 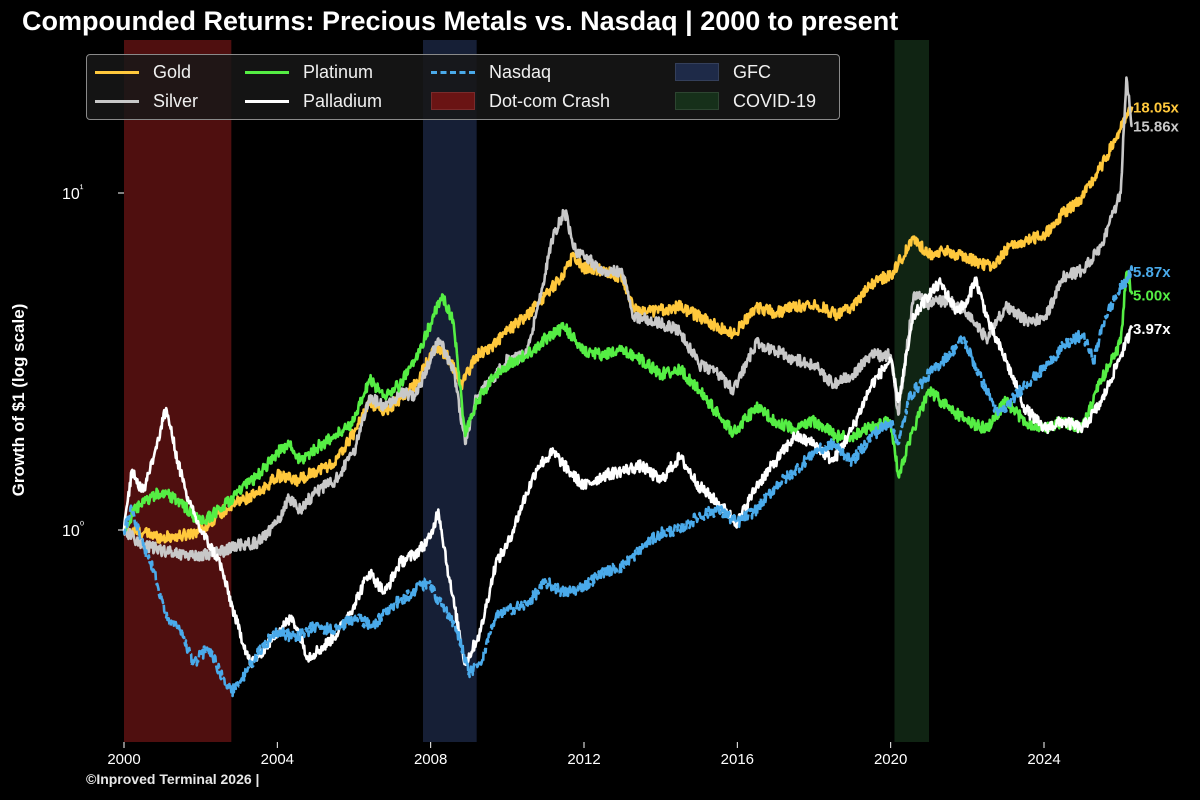 What do you see at coordinates (775, 100) in the screenshot?
I see `legend-label: COVID-19` at bounding box center [775, 100].